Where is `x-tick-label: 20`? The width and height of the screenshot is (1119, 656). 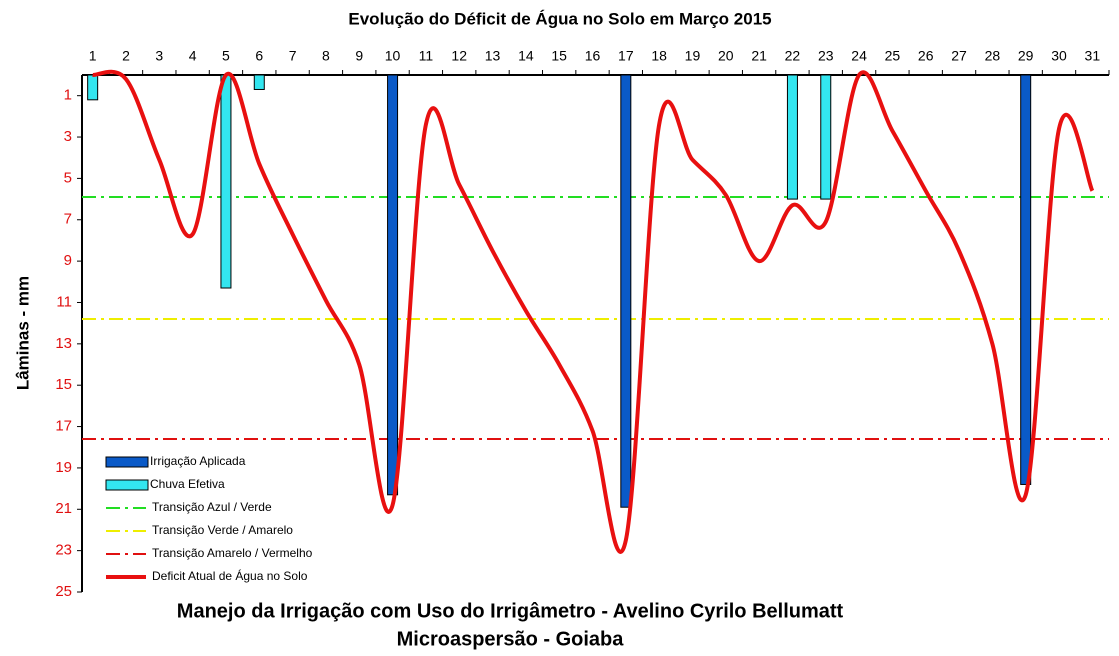 x-tick-label: 20 is located at coordinates (726, 56).